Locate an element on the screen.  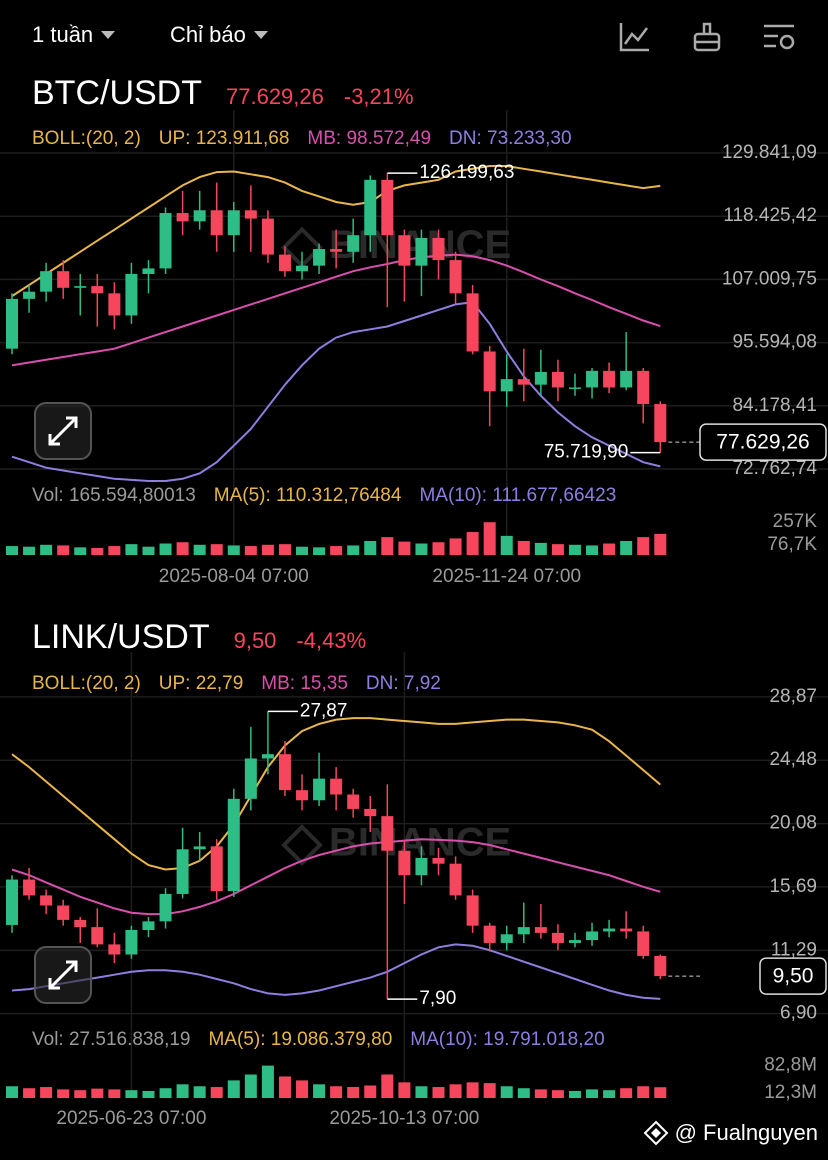
interval-selector: 1 tuần is located at coordinates (74, 35).